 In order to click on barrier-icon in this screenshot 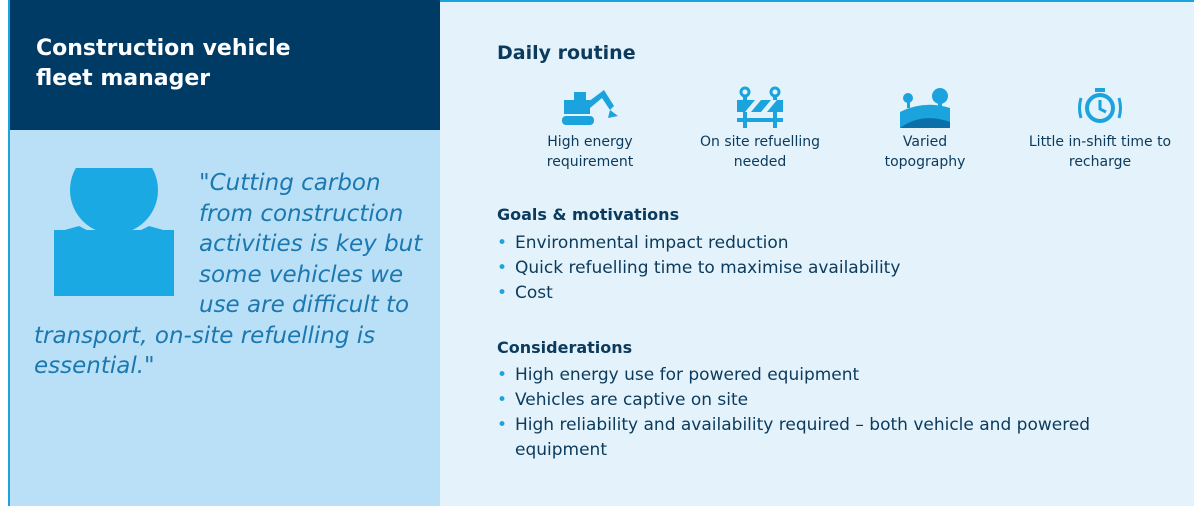, I will do `click(760, 107)`.